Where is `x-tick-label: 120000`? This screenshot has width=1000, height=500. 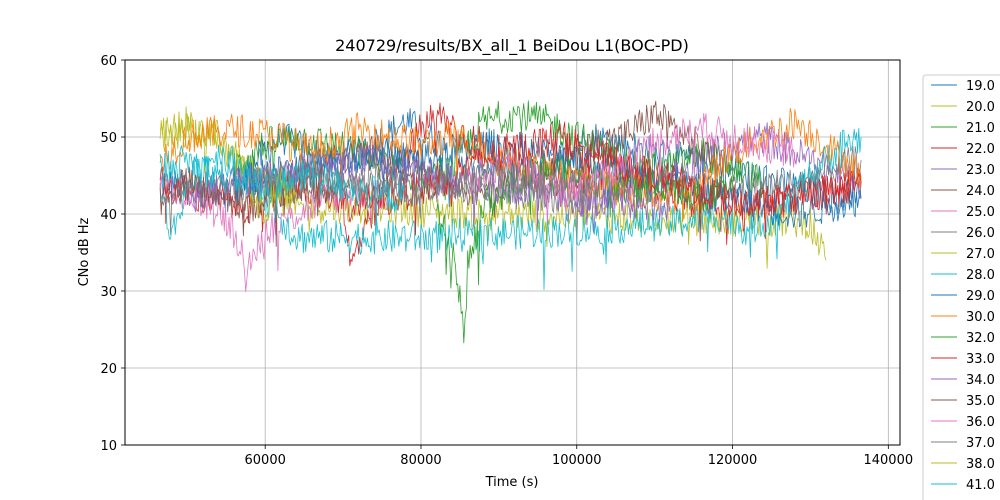
x-tick-label: 120000 is located at coordinates (733, 460).